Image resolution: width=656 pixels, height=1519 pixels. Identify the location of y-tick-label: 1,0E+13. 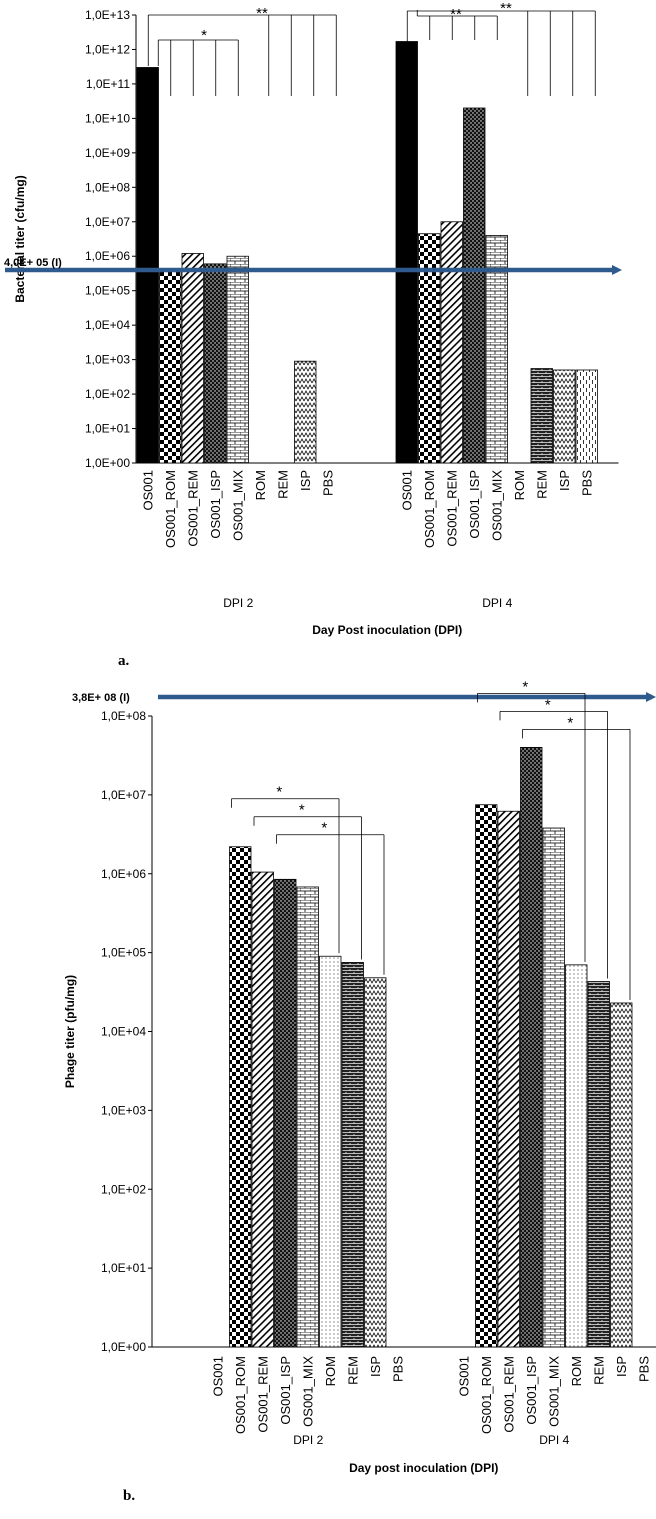
(107, 15).